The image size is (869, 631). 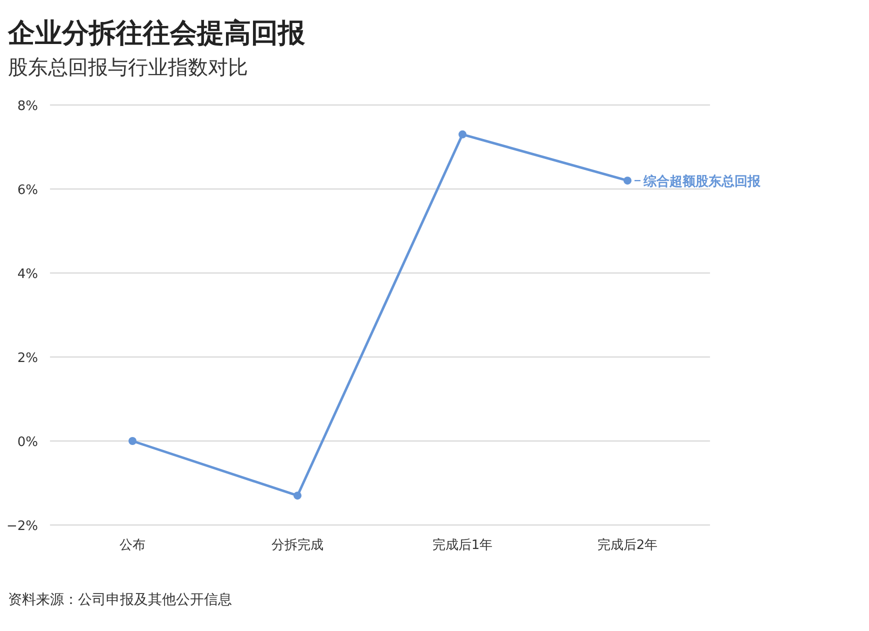 I want to click on y-tick-label: 0%, so click(x=27, y=442).